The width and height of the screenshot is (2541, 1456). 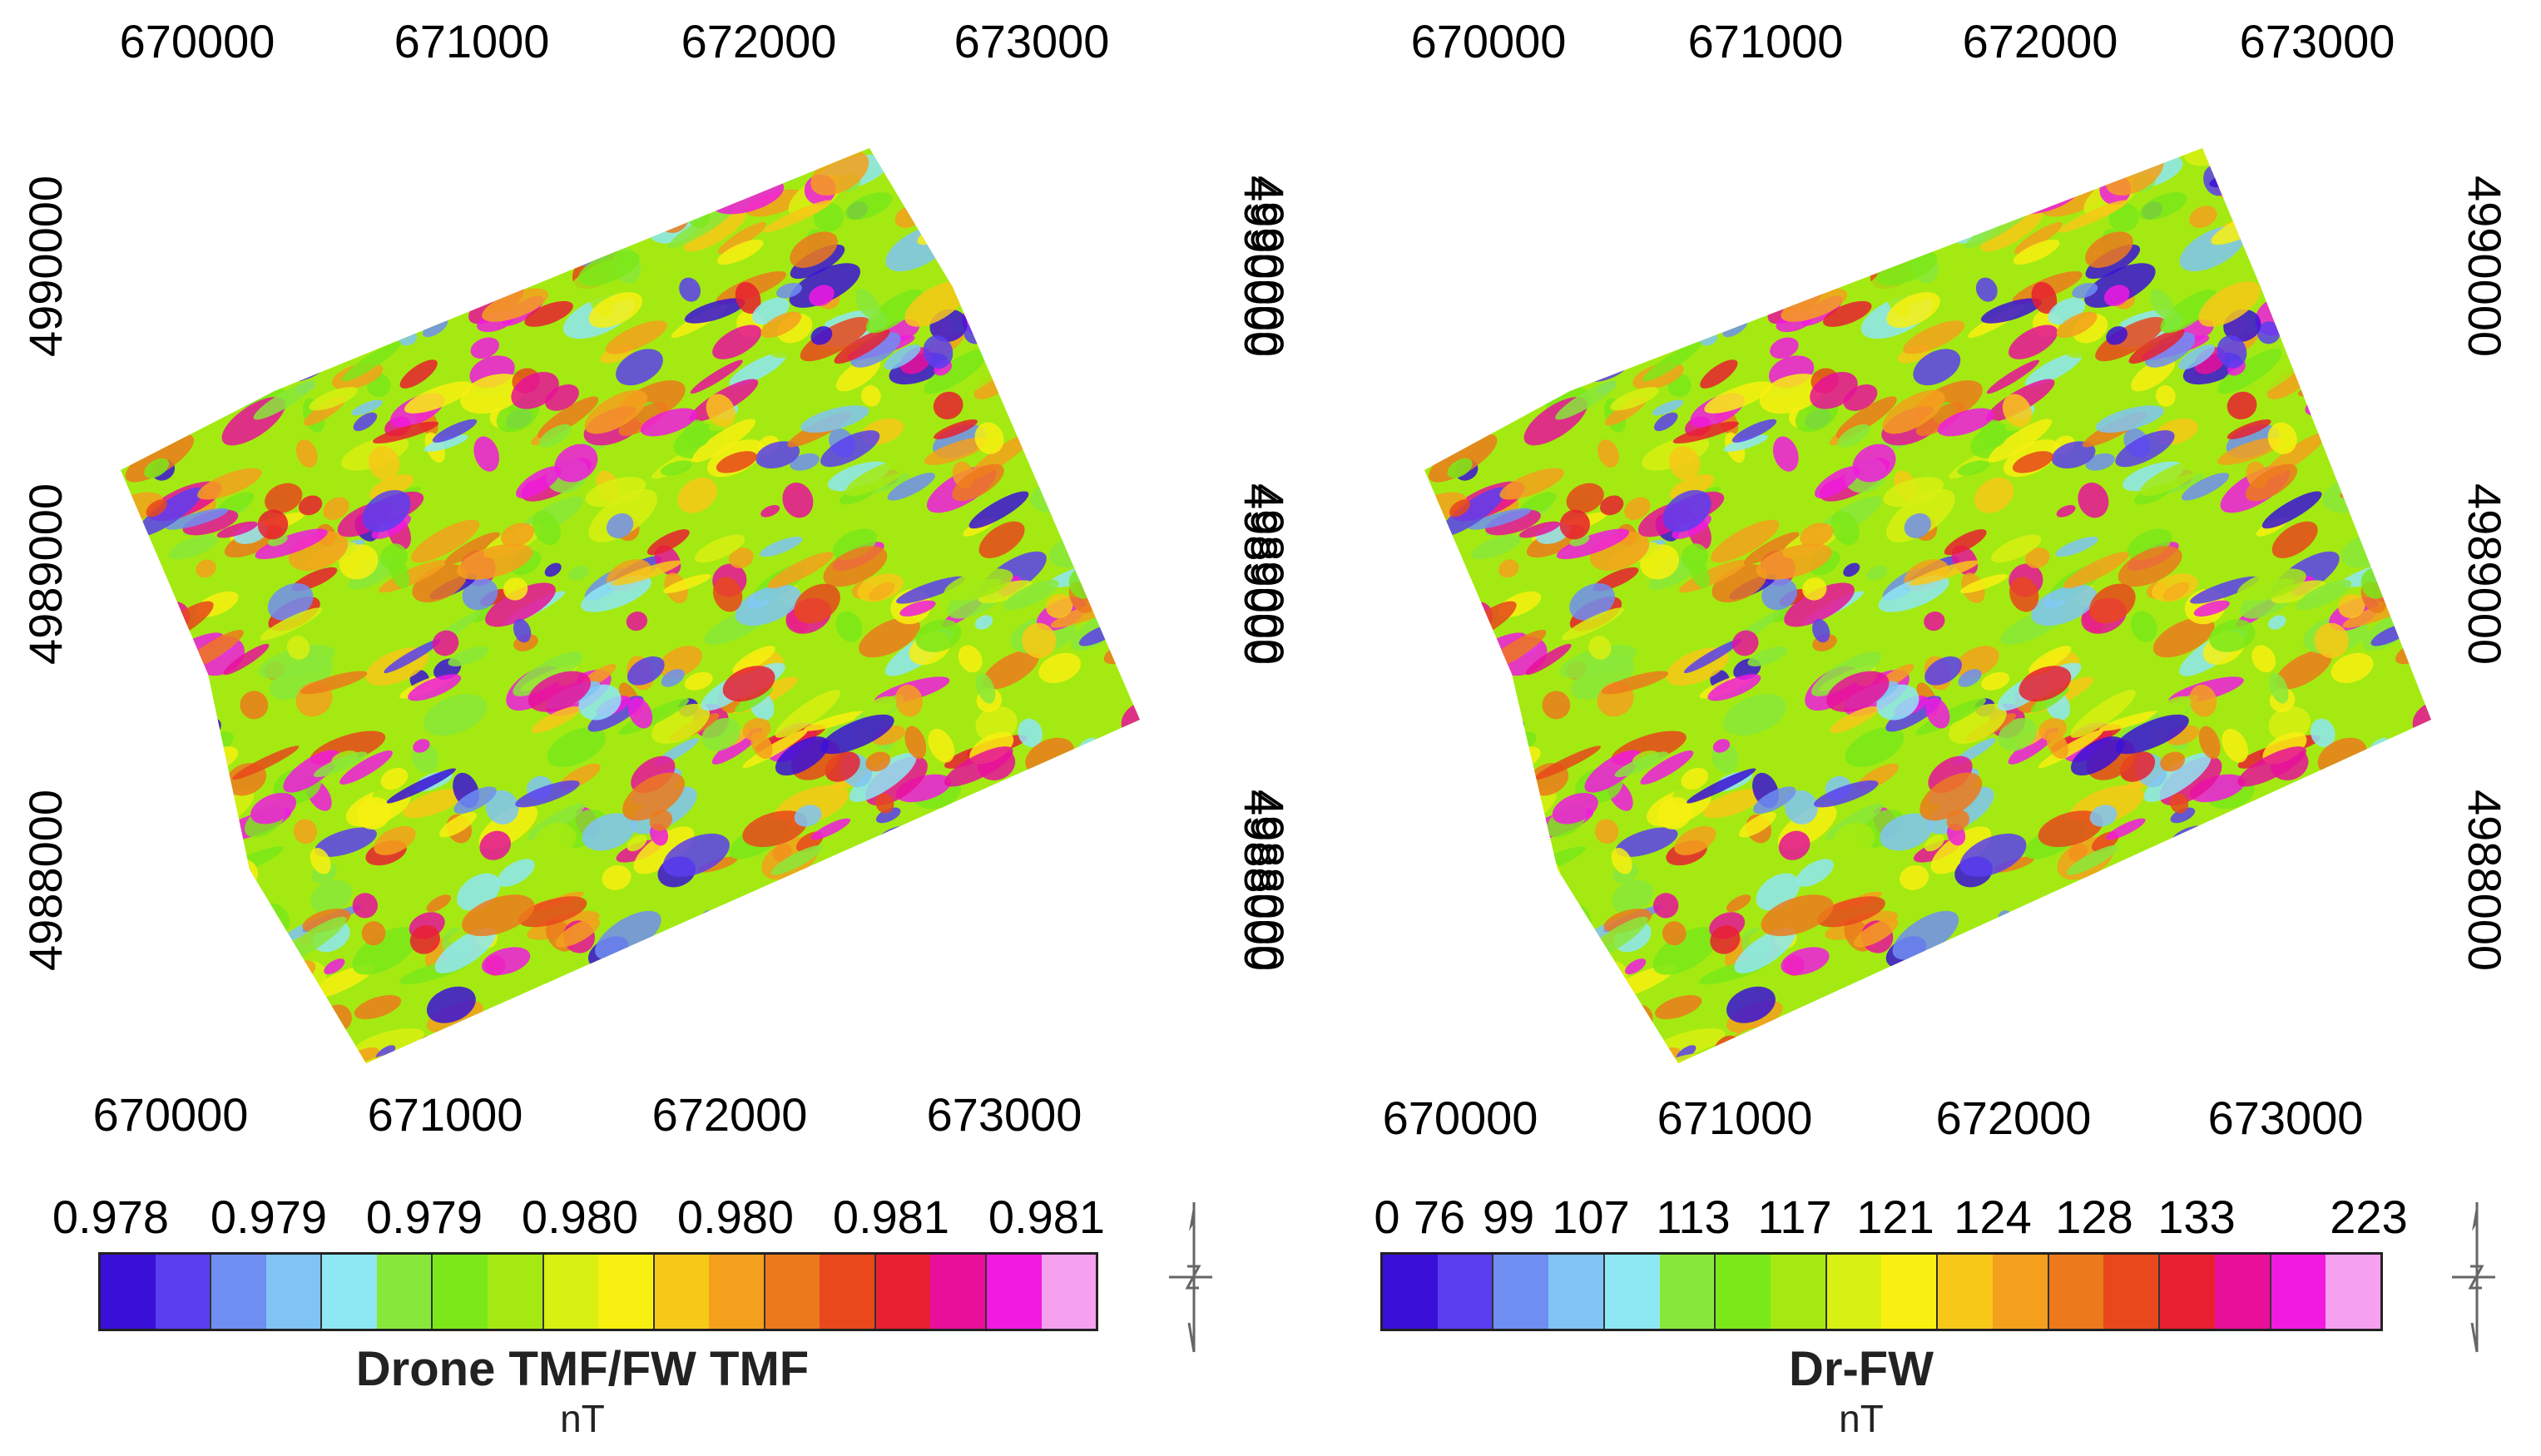 I want to click on colorbar-tick: 133, so click(x=2196, y=1217).